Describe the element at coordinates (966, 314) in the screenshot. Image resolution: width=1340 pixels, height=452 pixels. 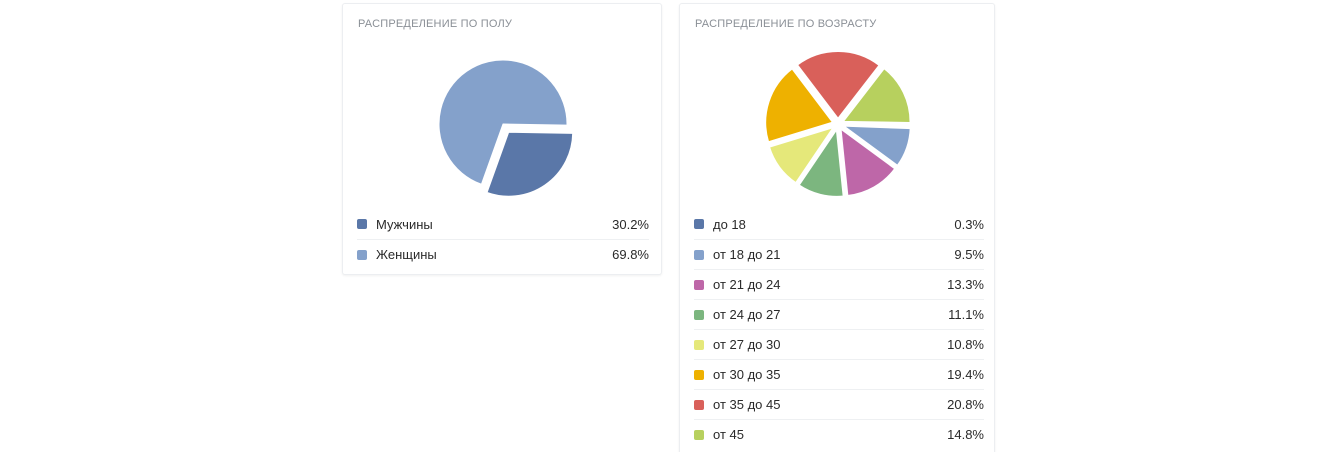
I see `age-legend-value: 11.1%` at that location.